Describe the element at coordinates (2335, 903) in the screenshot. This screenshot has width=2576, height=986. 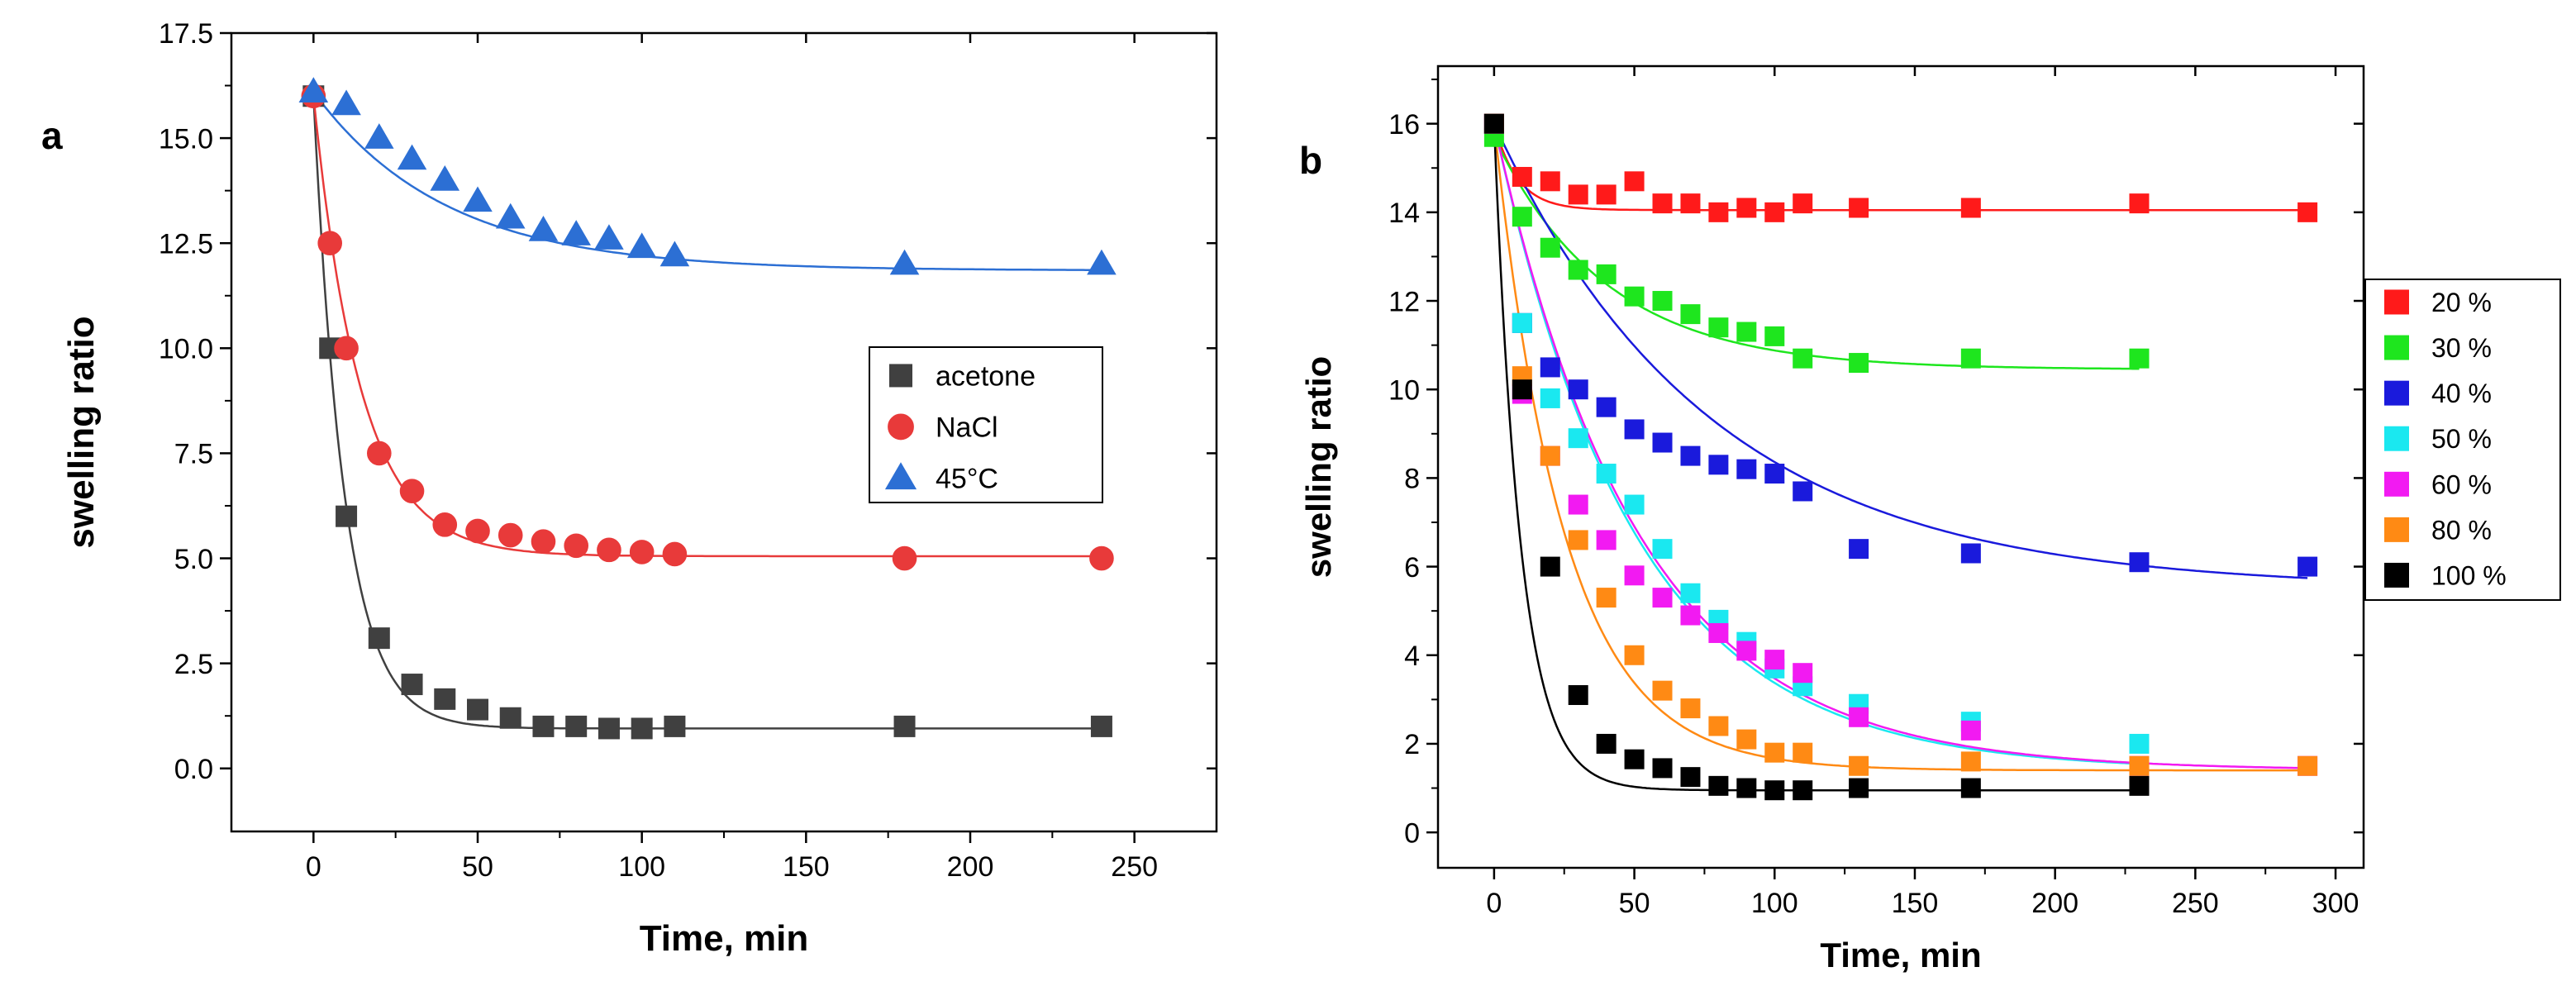
I see `x-tick-label: 300` at that location.